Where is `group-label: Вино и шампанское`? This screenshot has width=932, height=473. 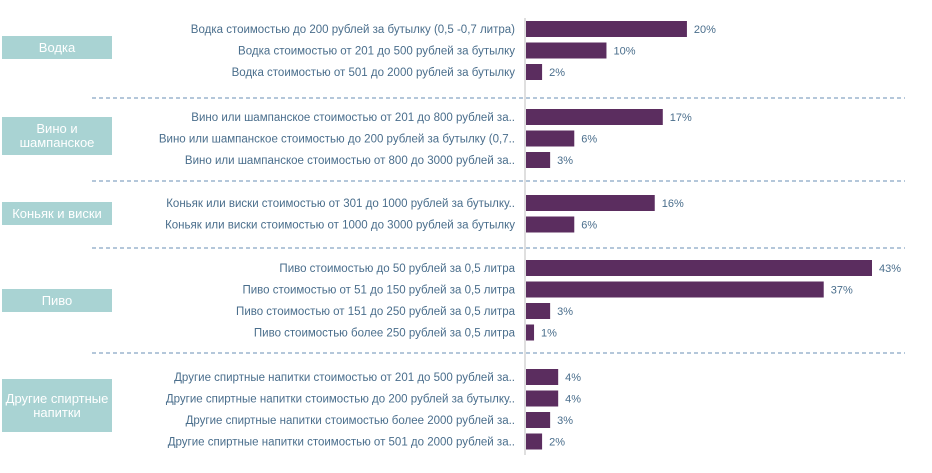
group-label: Вино и шампанское is located at coordinates (57, 136).